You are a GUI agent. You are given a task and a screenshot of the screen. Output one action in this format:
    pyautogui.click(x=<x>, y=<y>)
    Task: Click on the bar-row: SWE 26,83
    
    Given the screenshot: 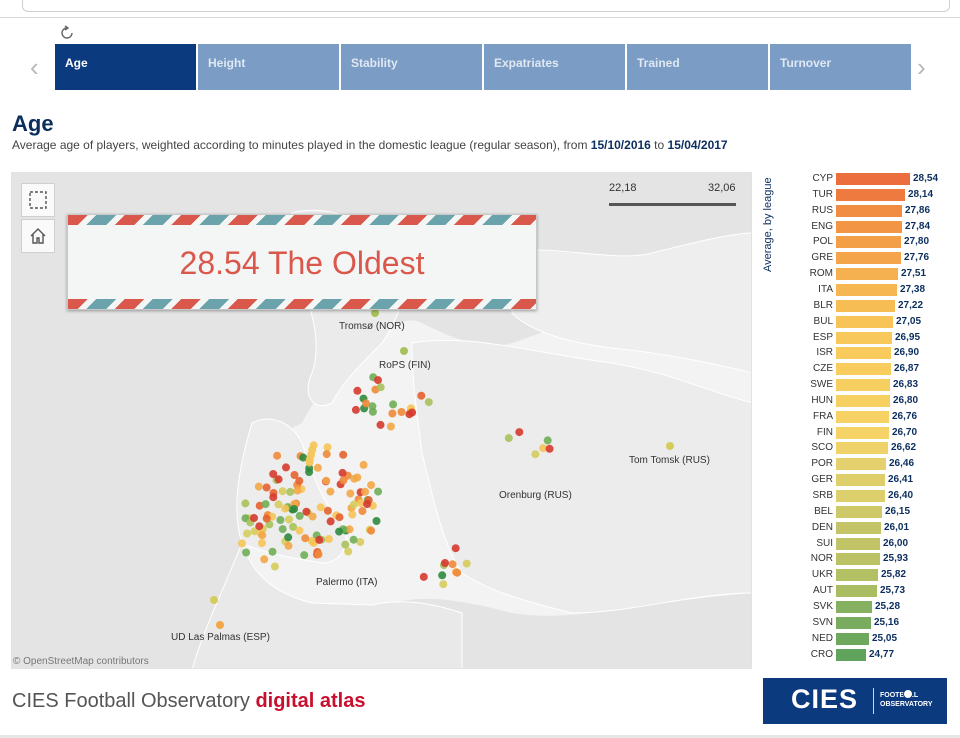 What is the action you would take?
    pyautogui.click(x=880, y=385)
    